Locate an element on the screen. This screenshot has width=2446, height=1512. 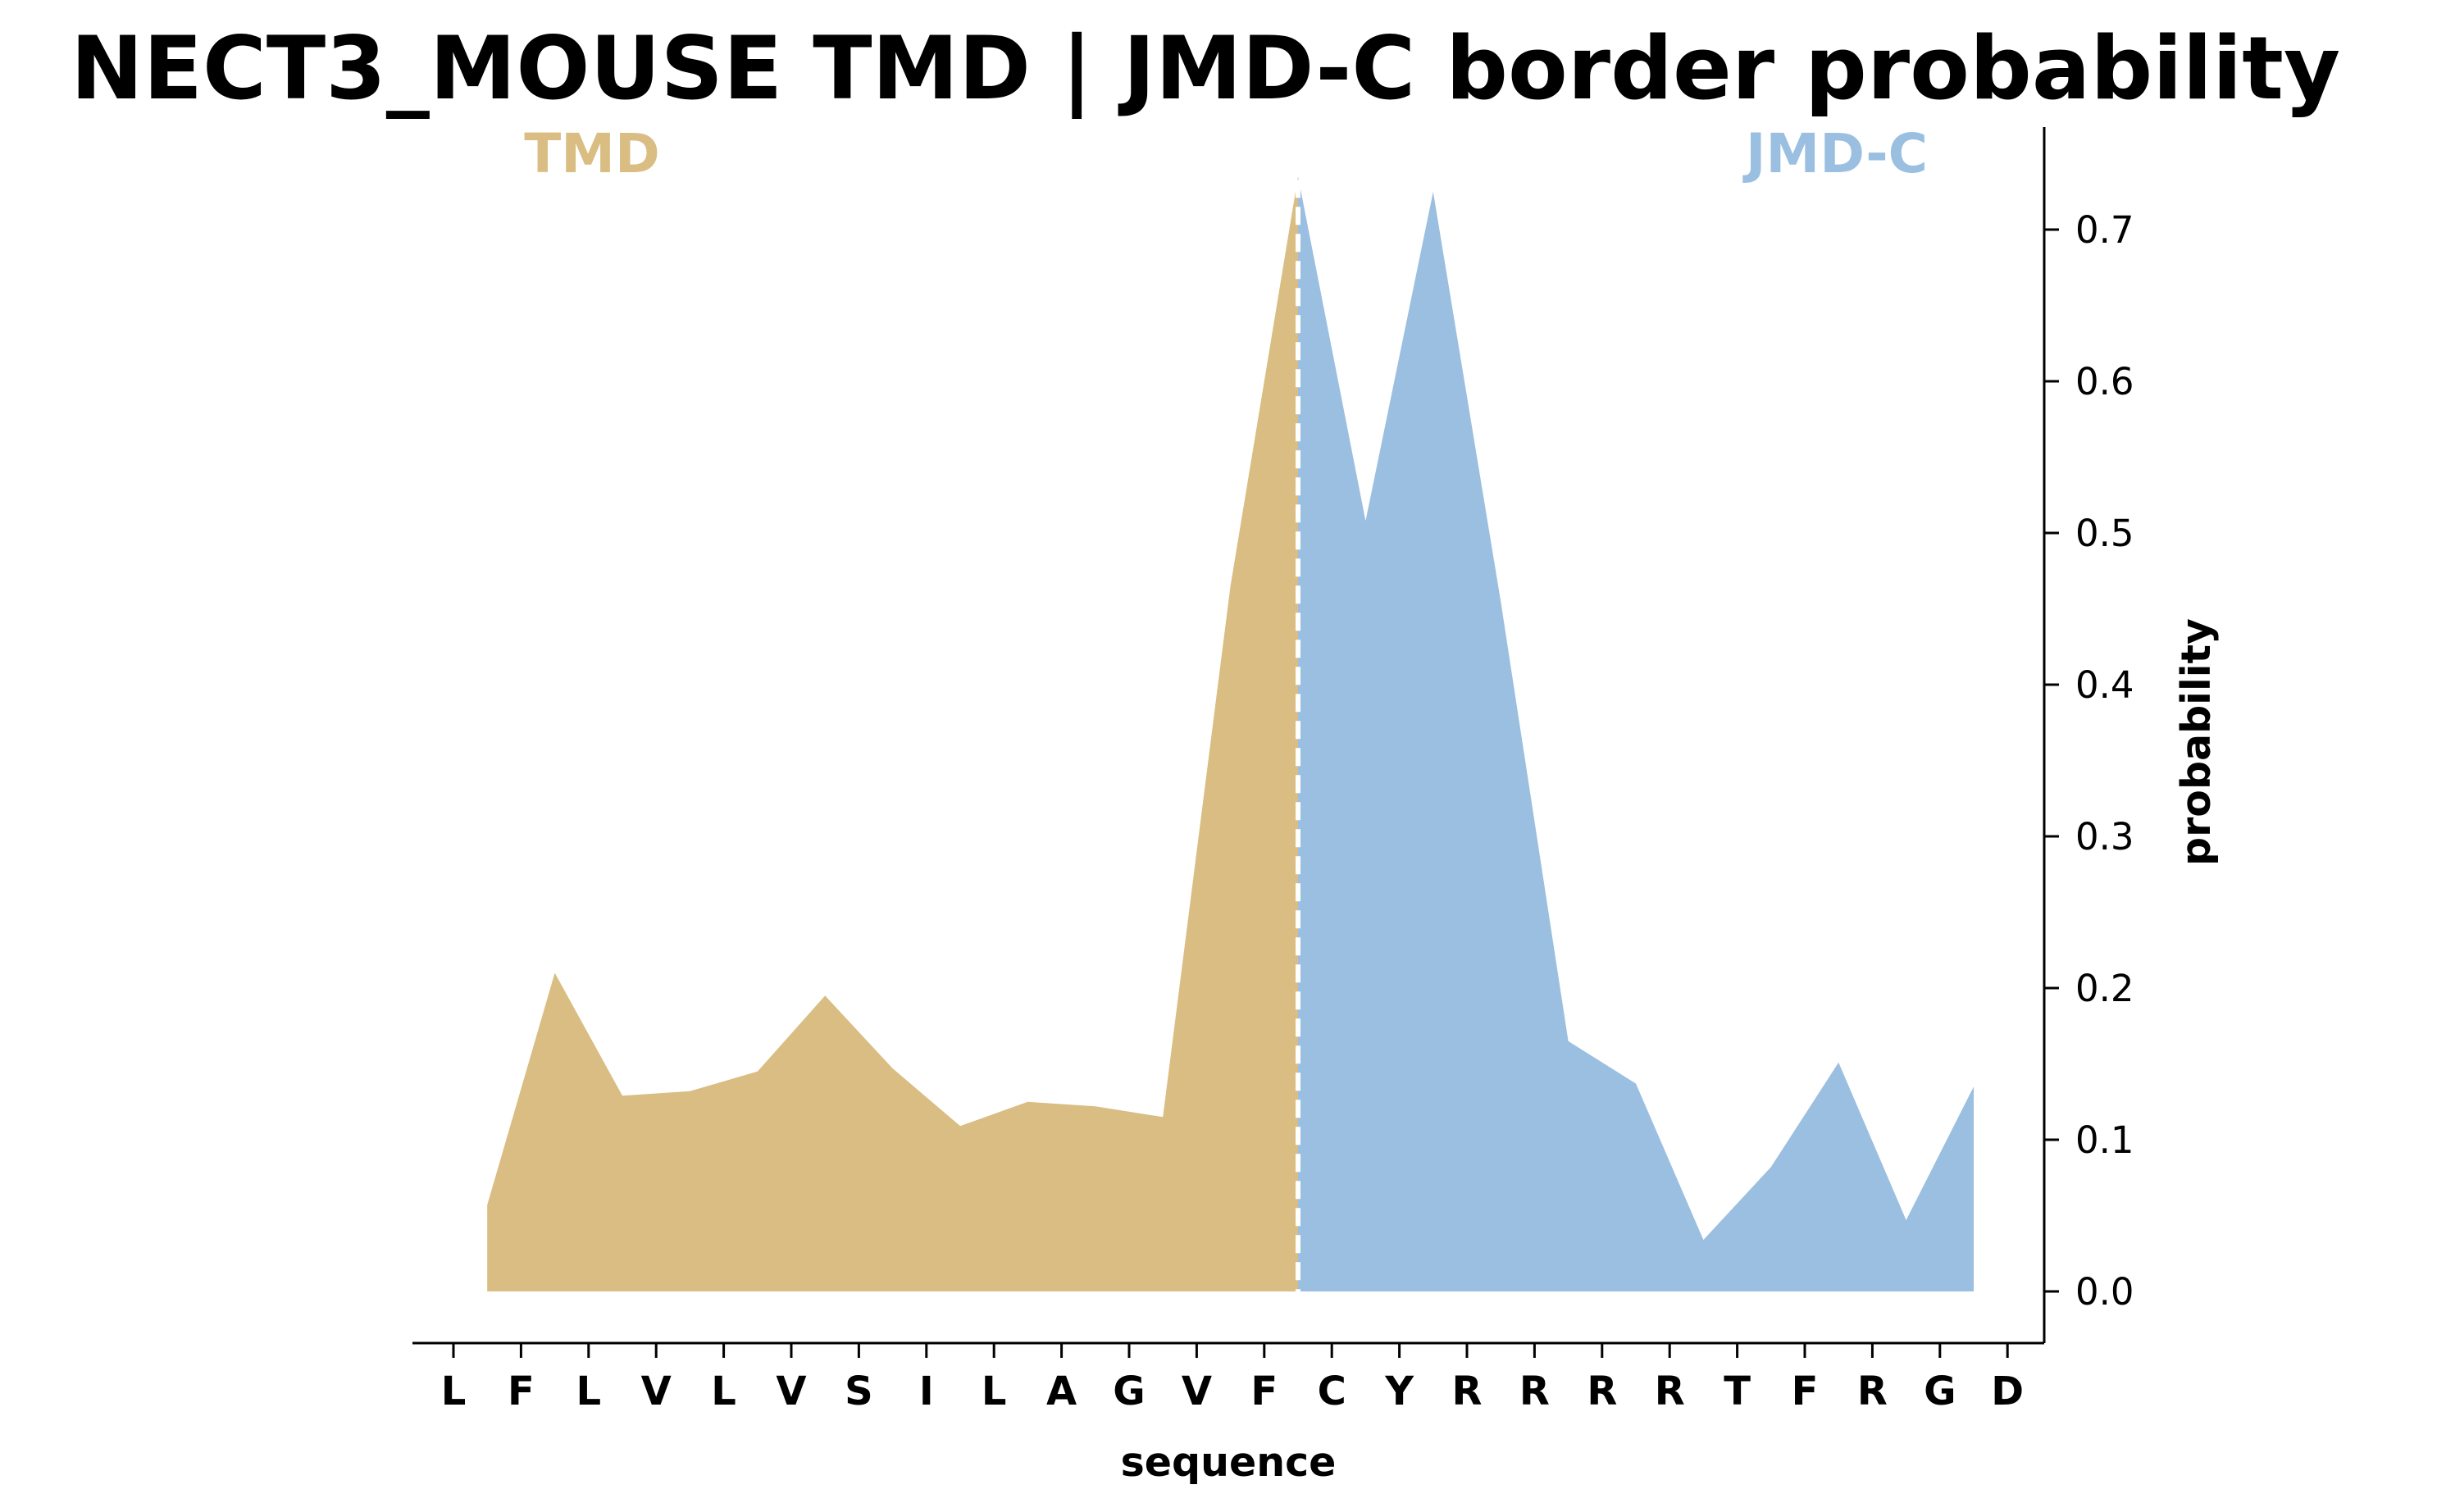
x-tick-label: S is located at coordinates (859, 1391).